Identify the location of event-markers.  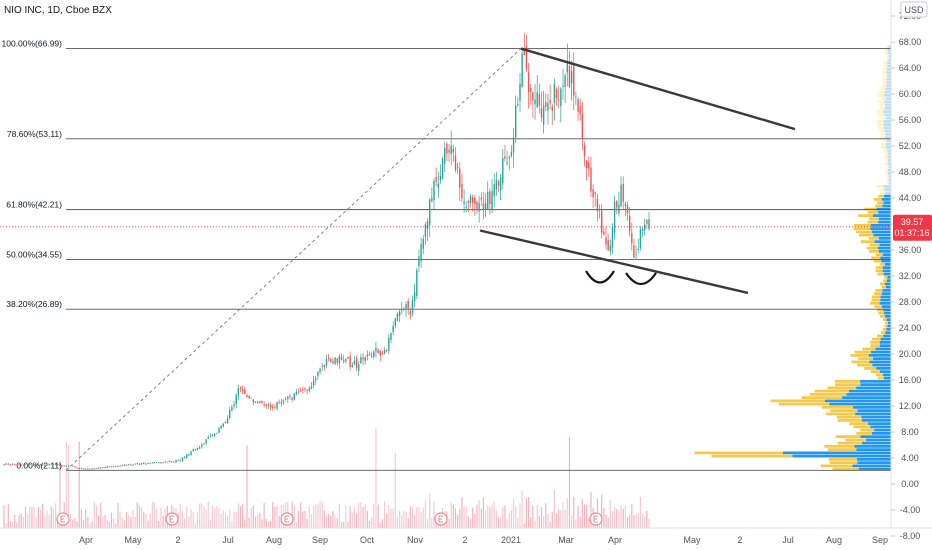
(329, 519).